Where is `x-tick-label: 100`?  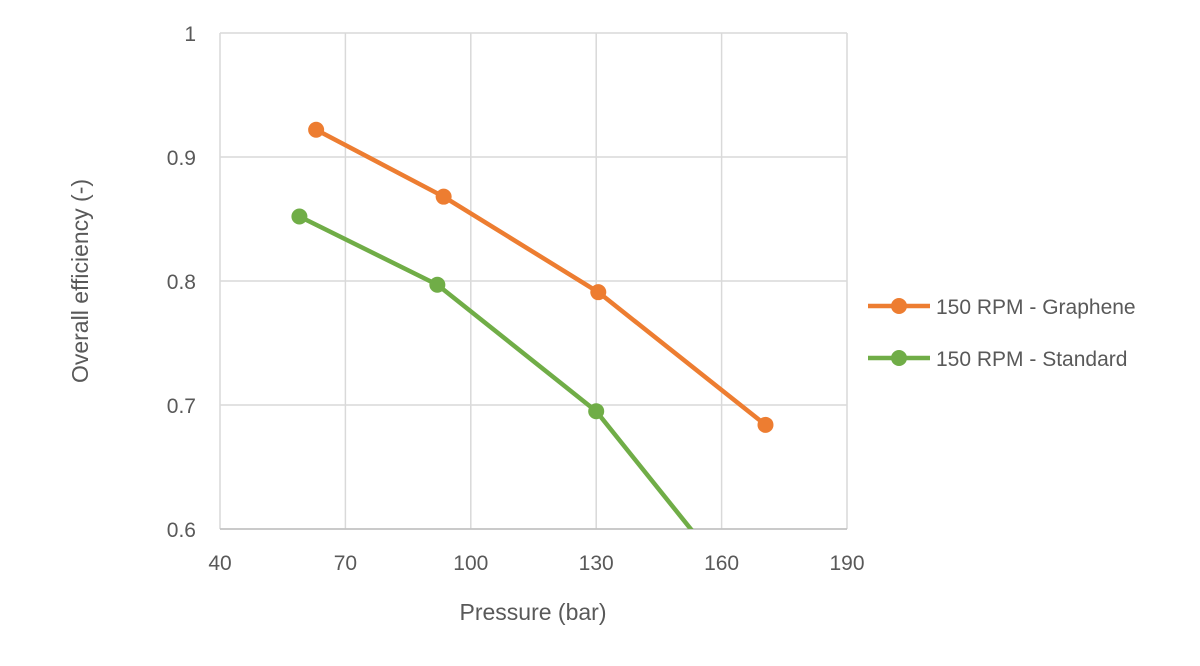
x-tick-label: 100 is located at coordinates (470, 563).